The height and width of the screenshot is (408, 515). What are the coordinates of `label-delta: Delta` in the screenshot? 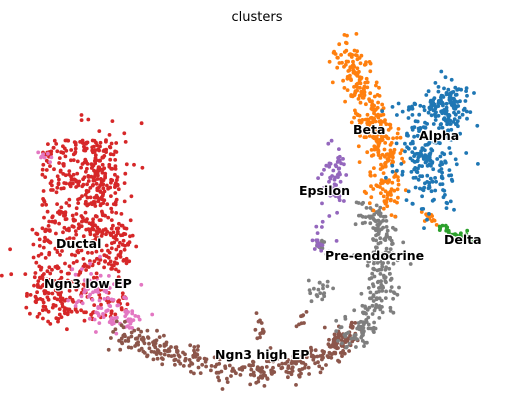 It's located at (463, 239).